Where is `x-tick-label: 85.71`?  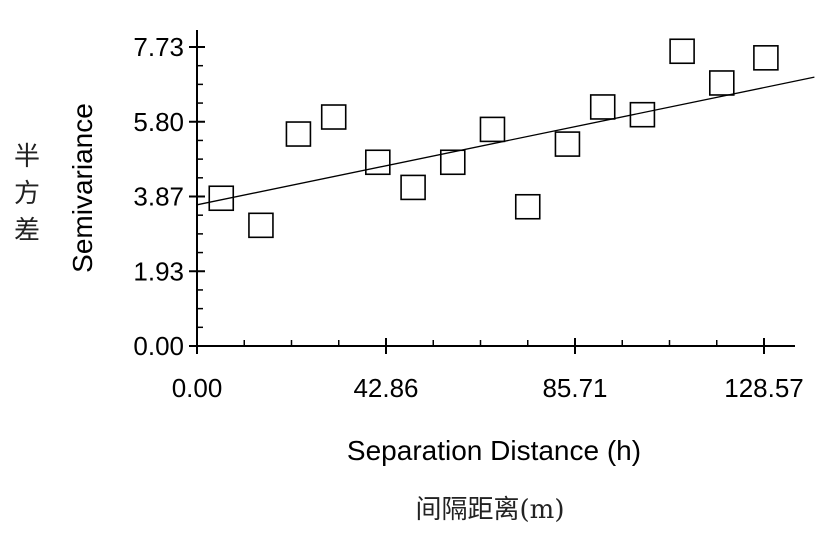 x-tick-label: 85.71 is located at coordinates (574, 388).